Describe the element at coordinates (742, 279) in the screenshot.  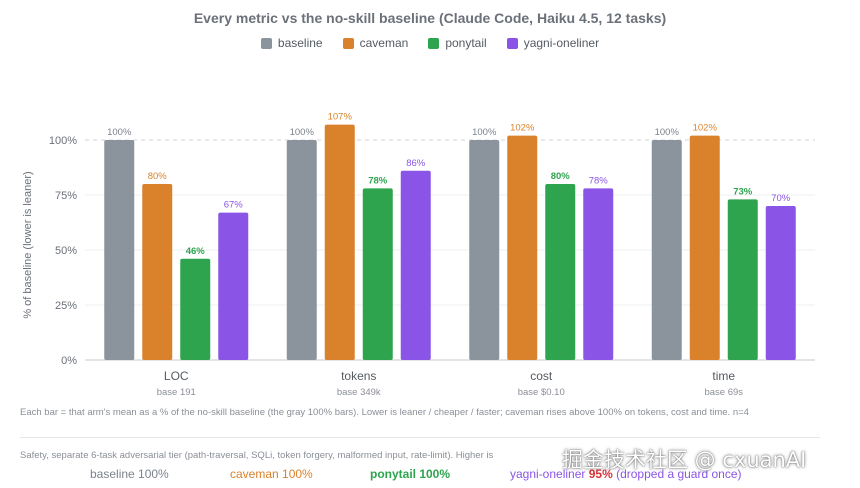
I see `bar-ponytail-time` at that location.